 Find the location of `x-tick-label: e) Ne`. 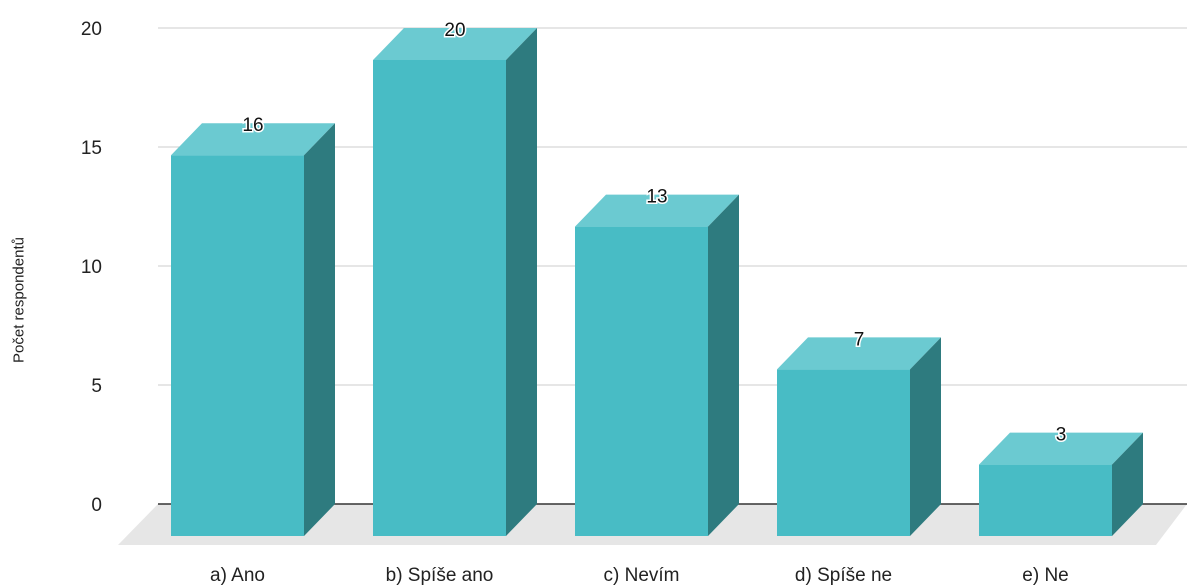

x-tick-label: e) Ne is located at coordinates (1045, 575).